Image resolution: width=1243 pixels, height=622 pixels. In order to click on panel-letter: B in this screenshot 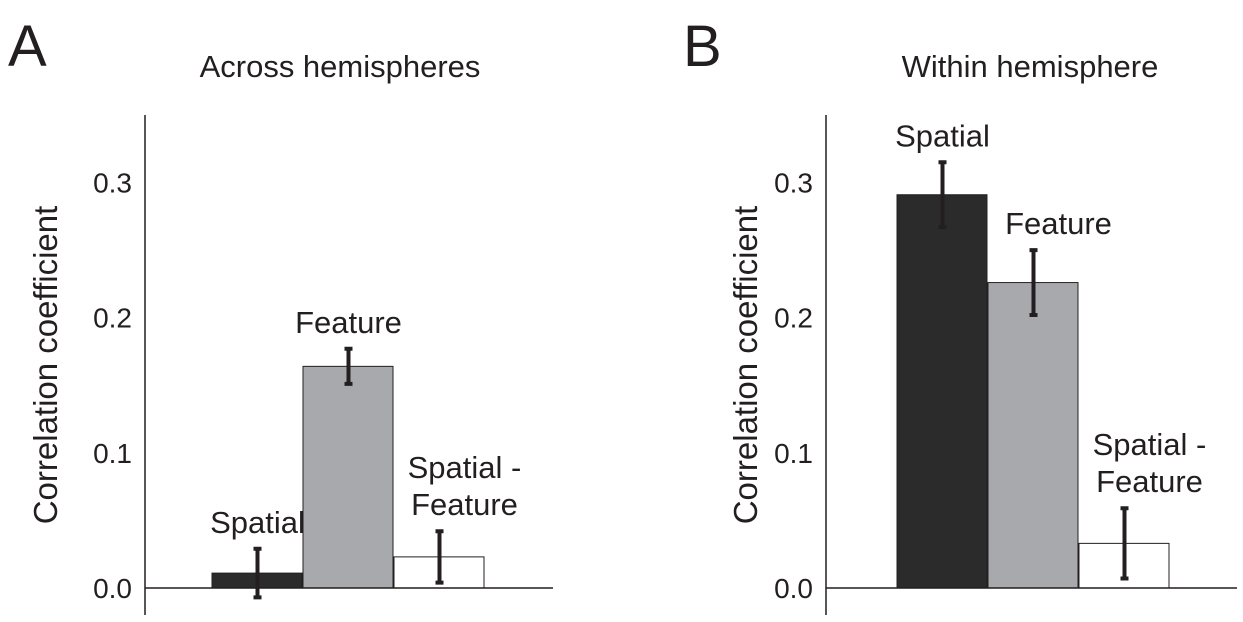, I will do `click(702, 46)`.